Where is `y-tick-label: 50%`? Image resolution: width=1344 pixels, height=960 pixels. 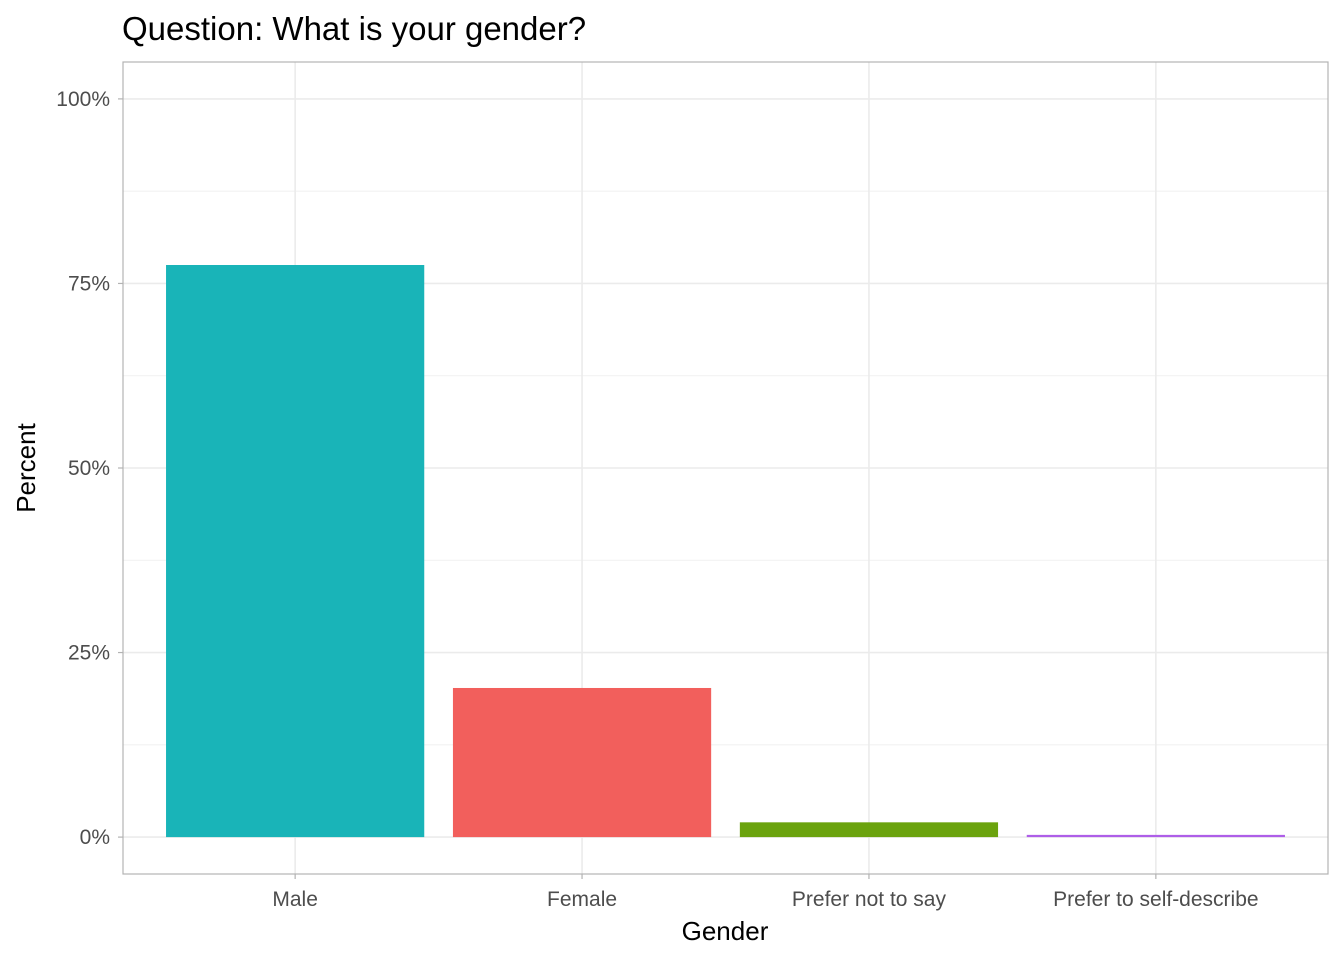
y-tick-label: 50% is located at coordinates (89, 468).